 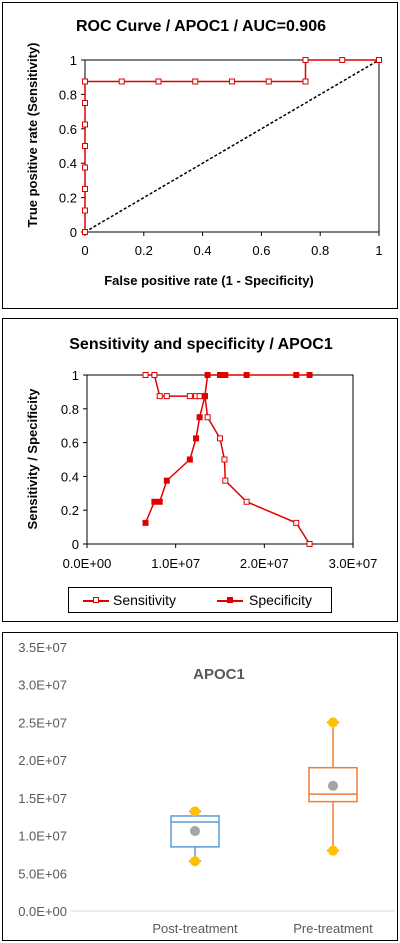 I want to click on roc-y-axis-label: True positive rate (Sensitivity), so click(x=32, y=135).